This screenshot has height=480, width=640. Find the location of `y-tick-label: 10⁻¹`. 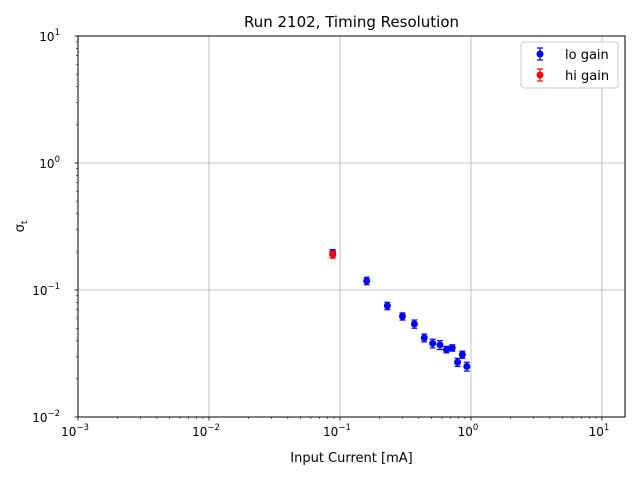

y-tick-label: 10⁻¹ is located at coordinates (46, 290).